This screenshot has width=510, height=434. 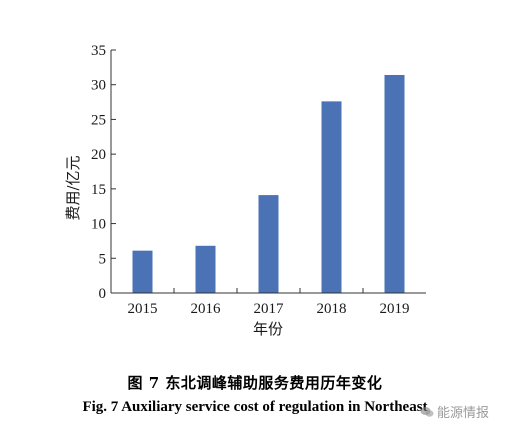 I want to click on y-tick-label: 10, so click(x=98, y=225).